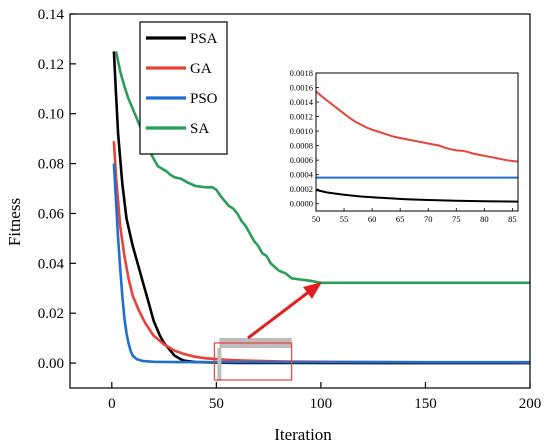  I want to click on inset-y-tick-label: 0.0010, so click(301, 131).